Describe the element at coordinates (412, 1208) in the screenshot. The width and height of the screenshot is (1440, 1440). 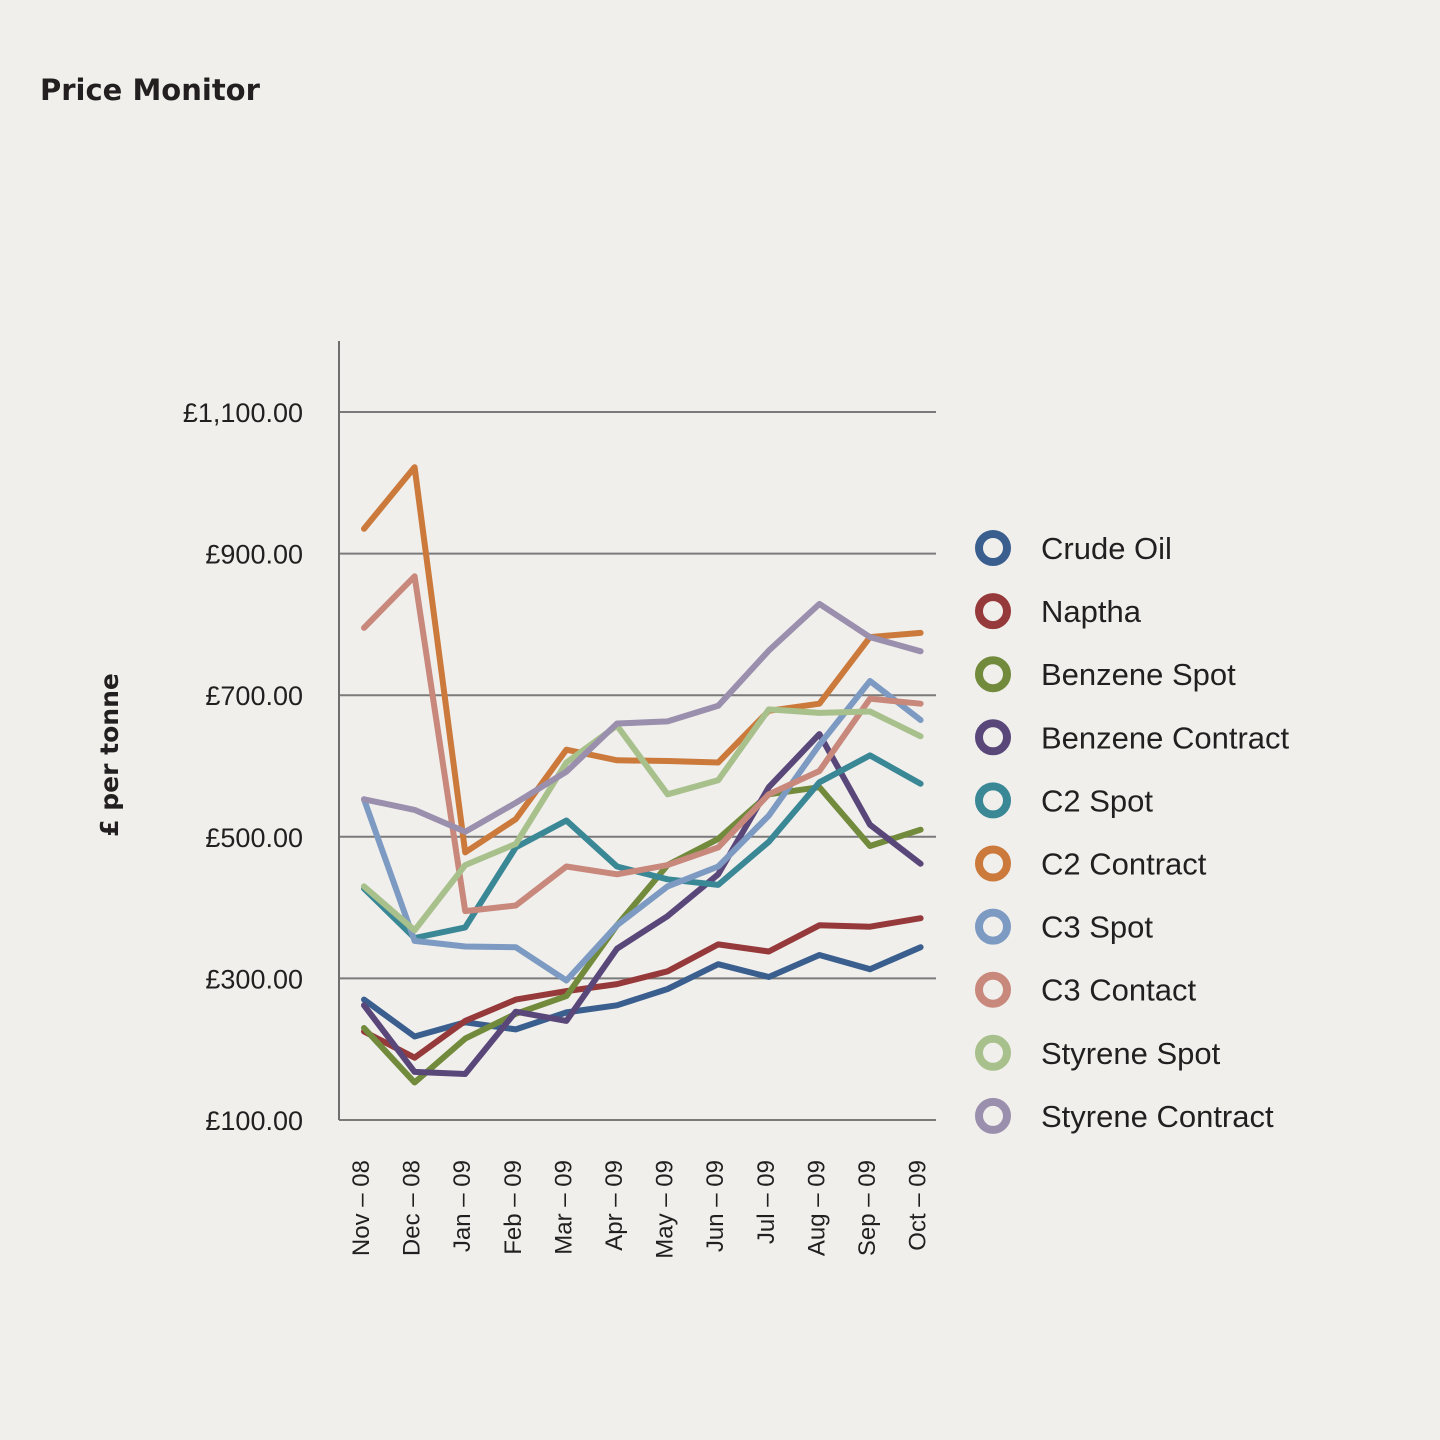
I see `x-tick-label: Dec – 08` at that location.